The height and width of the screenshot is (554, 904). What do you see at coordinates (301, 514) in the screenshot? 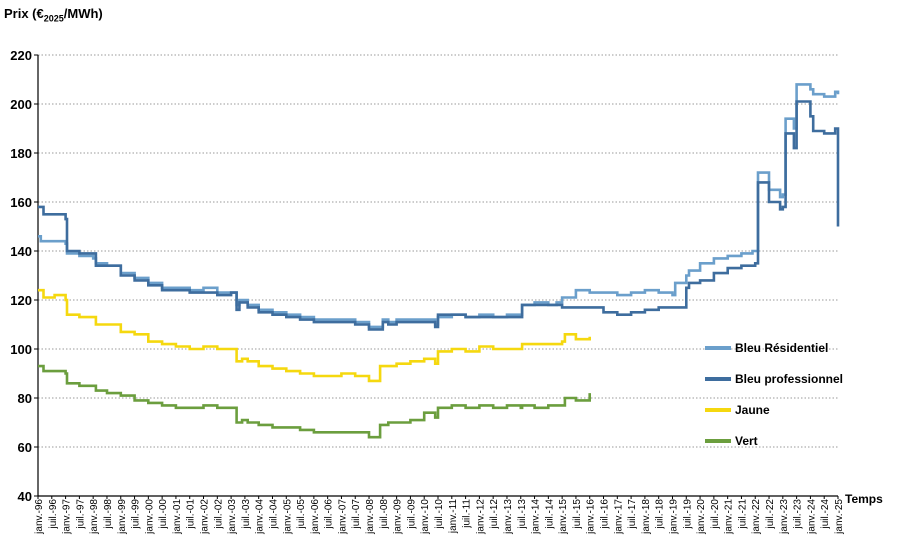
I see `x-tick-label: juil.-05` at bounding box center [301, 514].